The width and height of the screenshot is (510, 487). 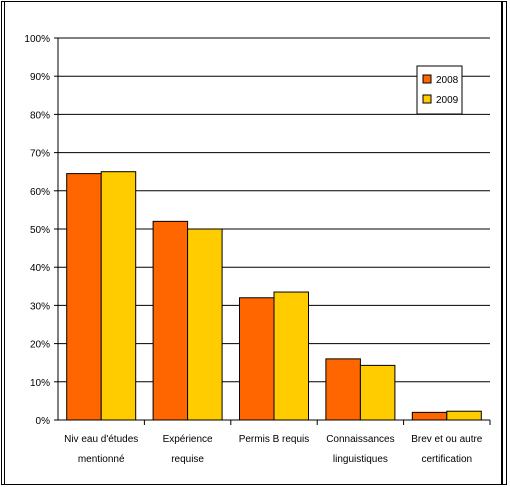 What do you see at coordinates (40, 192) in the screenshot?
I see `y-tick-label: 60%` at bounding box center [40, 192].